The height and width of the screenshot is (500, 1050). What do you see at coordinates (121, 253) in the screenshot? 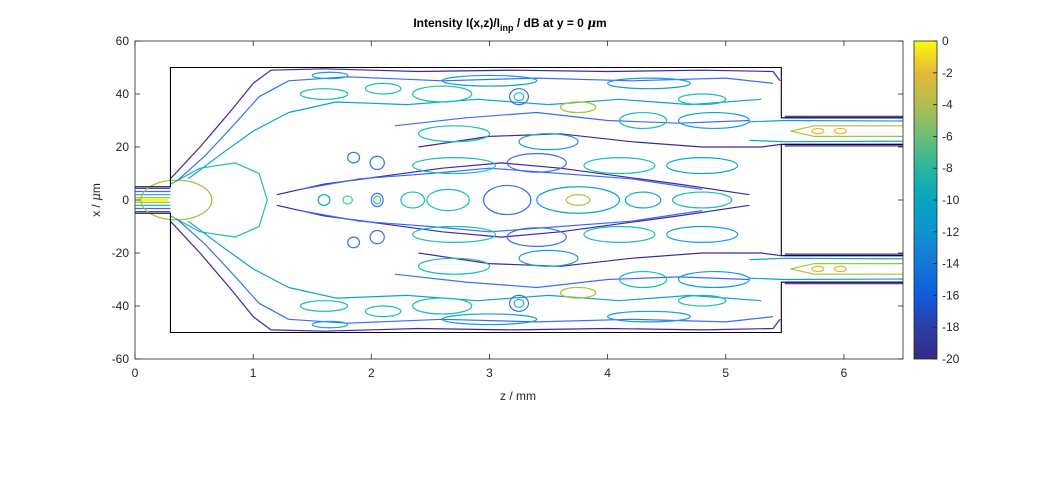
I see `y-tick-label: -20` at bounding box center [121, 253].